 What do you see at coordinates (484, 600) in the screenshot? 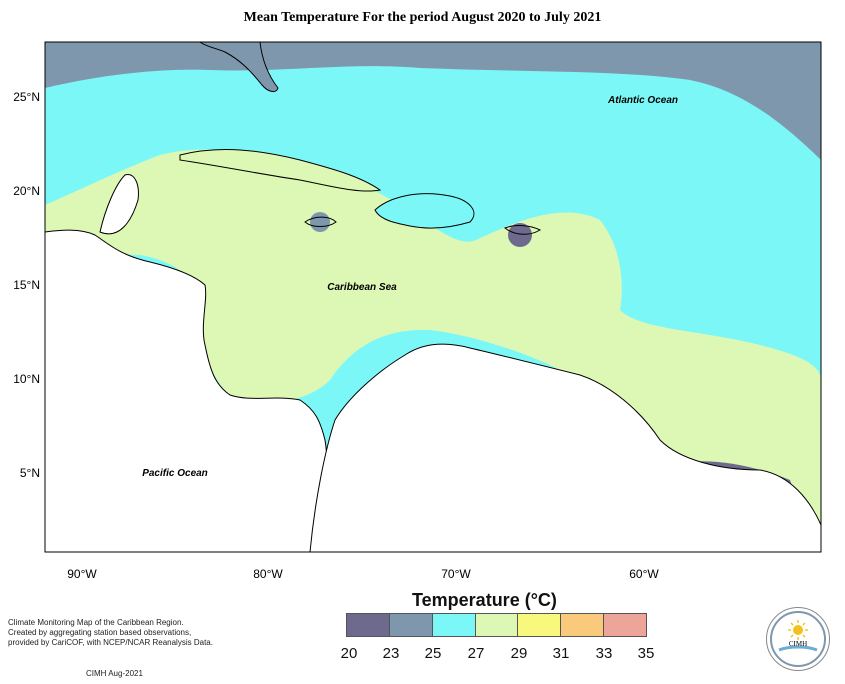
I see `legend-title: Temperature (°C)` at bounding box center [484, 600].